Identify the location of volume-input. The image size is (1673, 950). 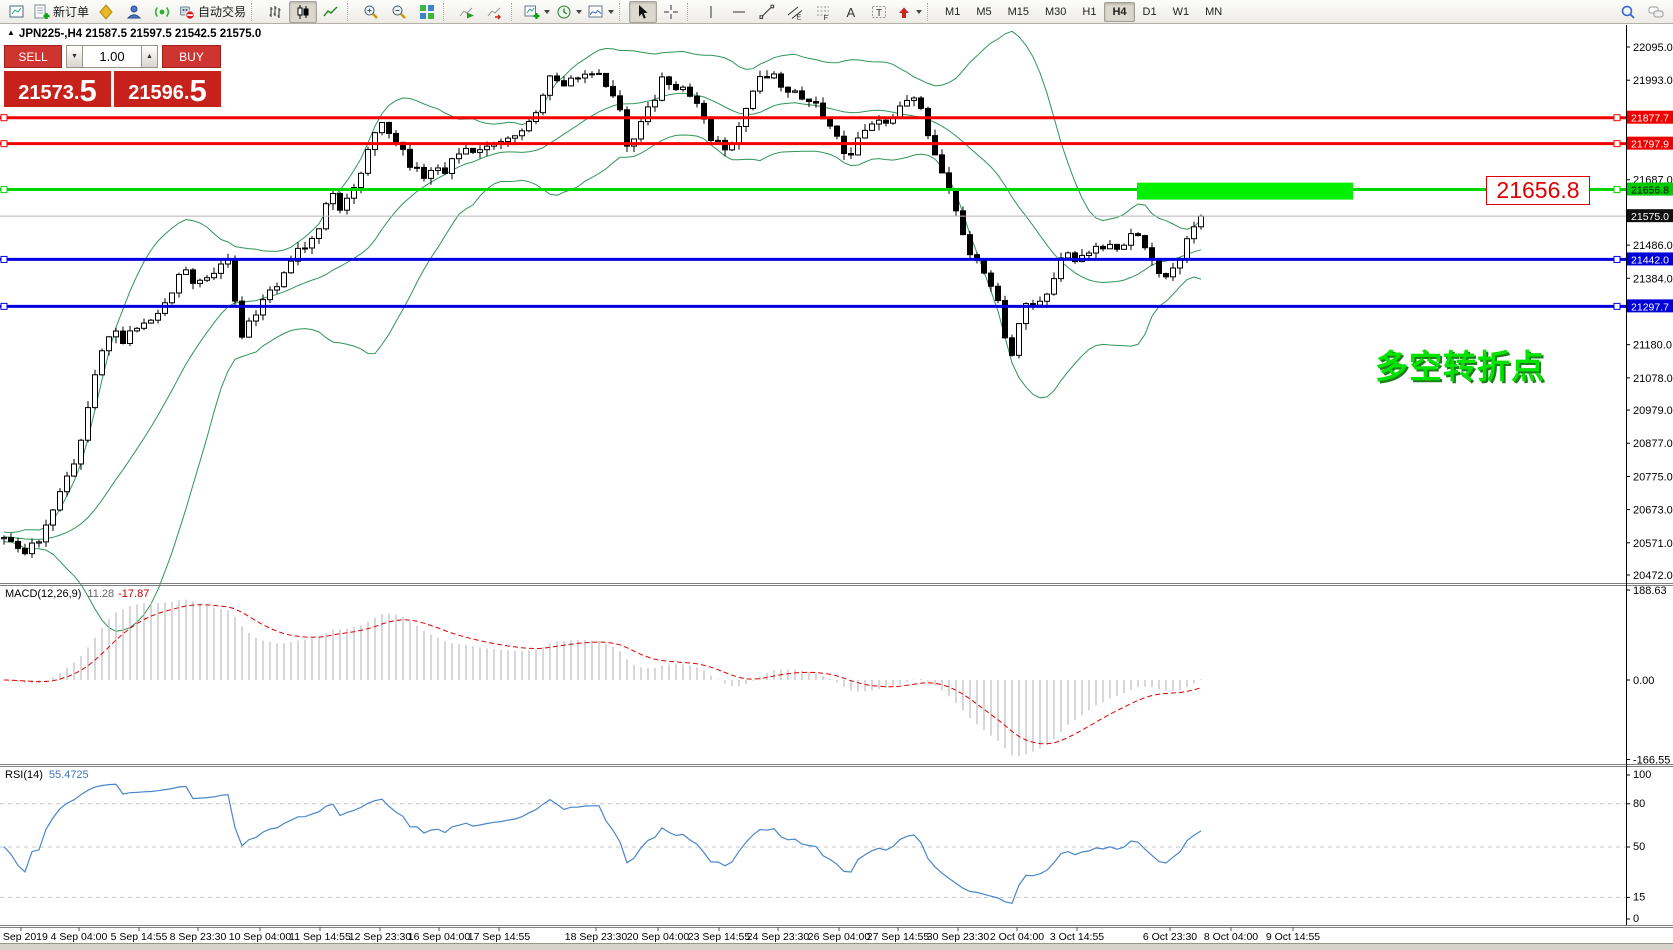
(112, 56).